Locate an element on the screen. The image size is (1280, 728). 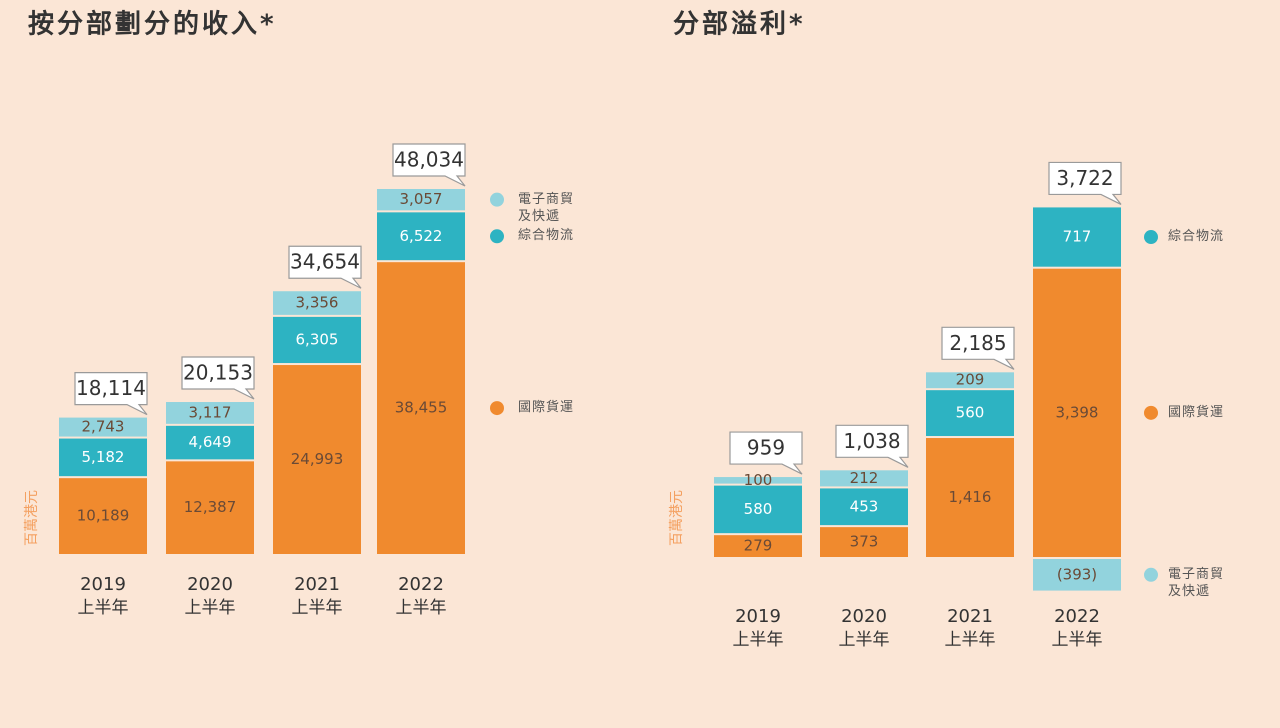
chart-title: 按分部劃分的收入* is located at coordinates (152, 24).